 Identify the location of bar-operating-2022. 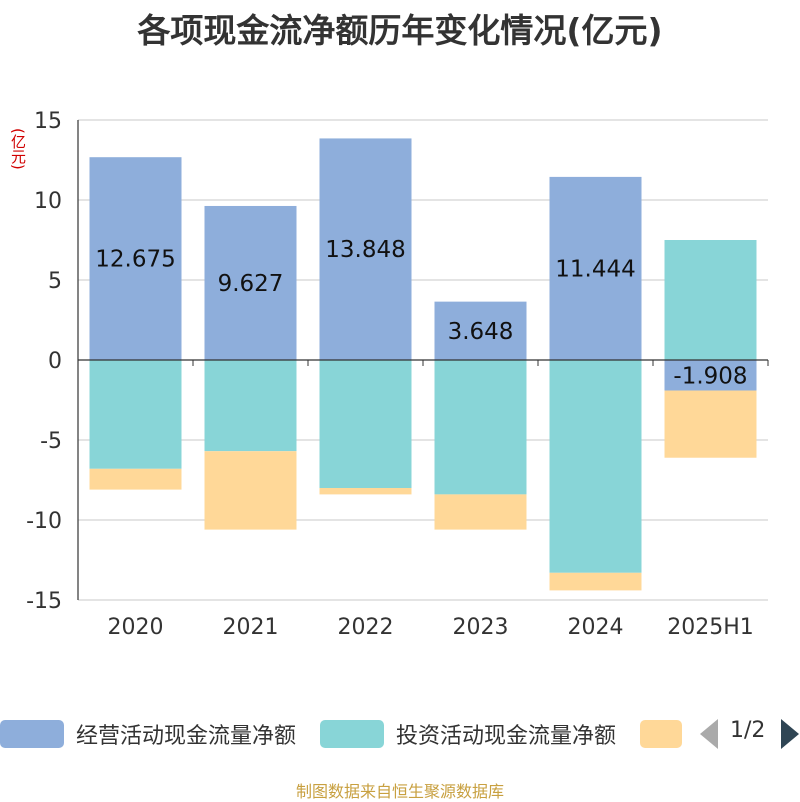
(365, 249).